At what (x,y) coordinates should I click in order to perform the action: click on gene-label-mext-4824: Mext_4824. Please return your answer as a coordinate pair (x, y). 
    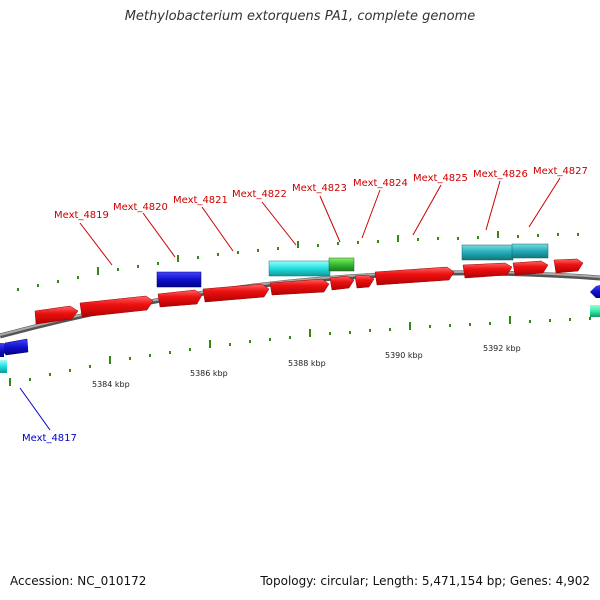
    Looking at the image, I should click on (380, 183).